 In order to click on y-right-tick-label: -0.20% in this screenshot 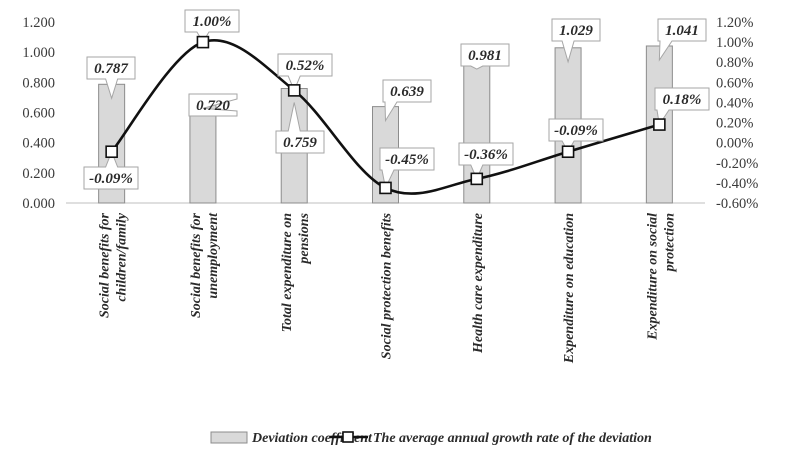, I will do `click(737, 164)`.